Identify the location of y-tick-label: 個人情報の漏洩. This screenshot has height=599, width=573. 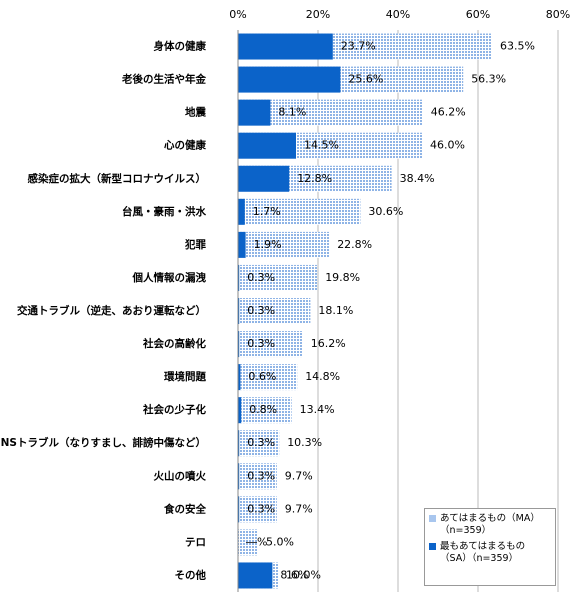
(169, 277).